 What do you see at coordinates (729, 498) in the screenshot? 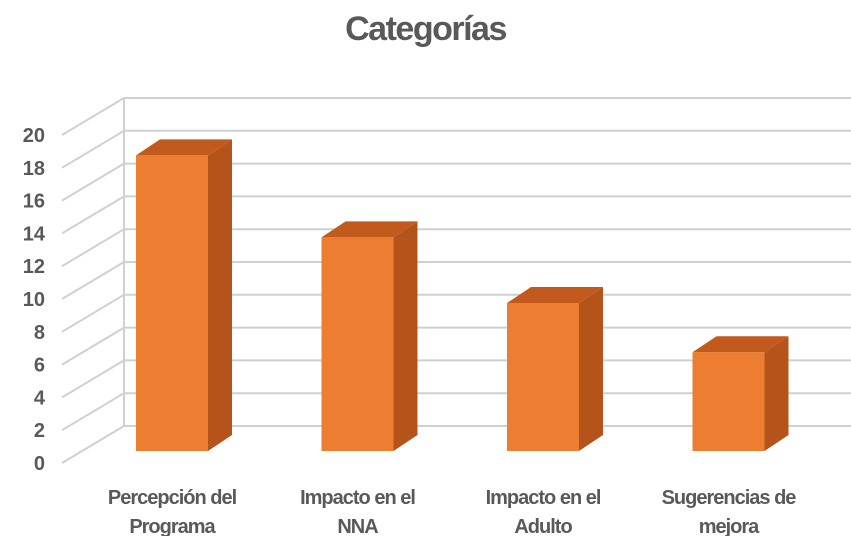
I see `x-tick-label: Sugerencias de` at bounding box center [729, 498].